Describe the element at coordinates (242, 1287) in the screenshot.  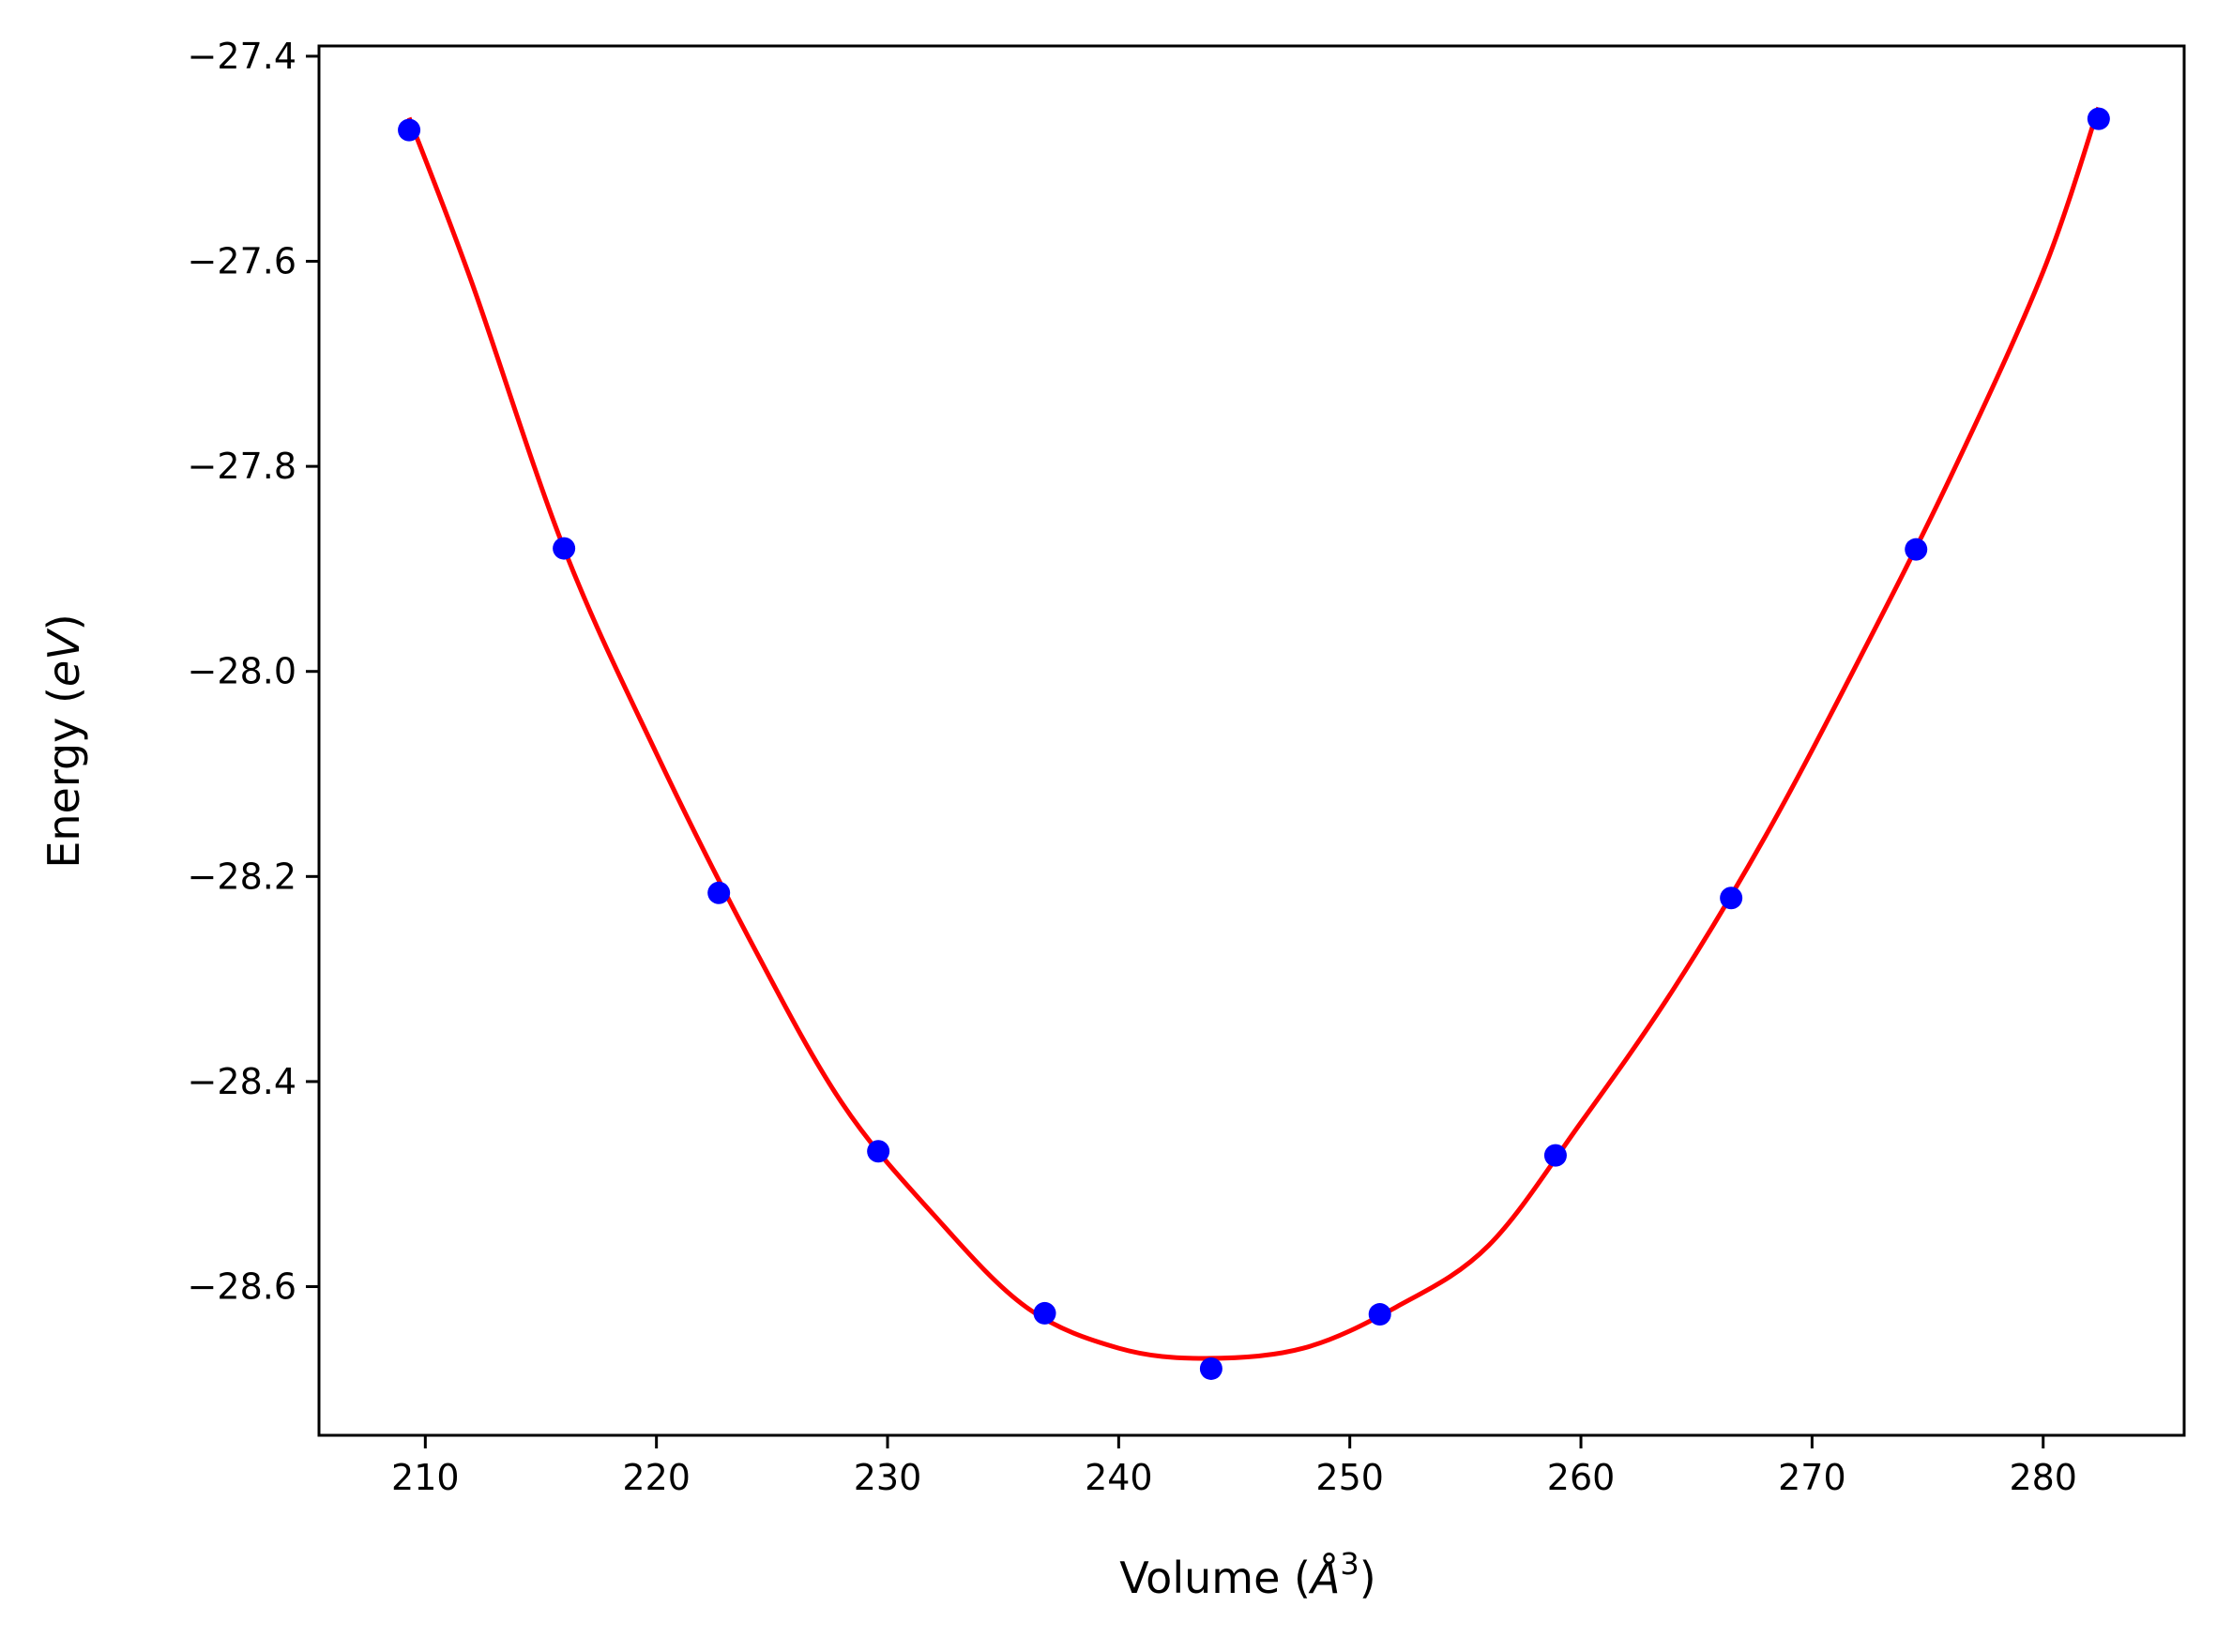
I see `y-tick-label: −28.6` at that location.